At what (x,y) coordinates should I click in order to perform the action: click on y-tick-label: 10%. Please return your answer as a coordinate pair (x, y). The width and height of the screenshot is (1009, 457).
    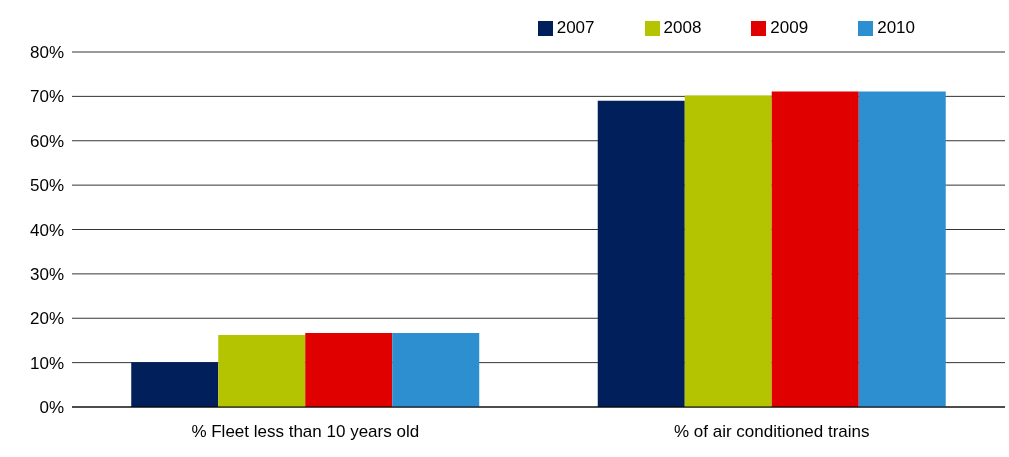
    Looking at the image, I should click on (46, 363).